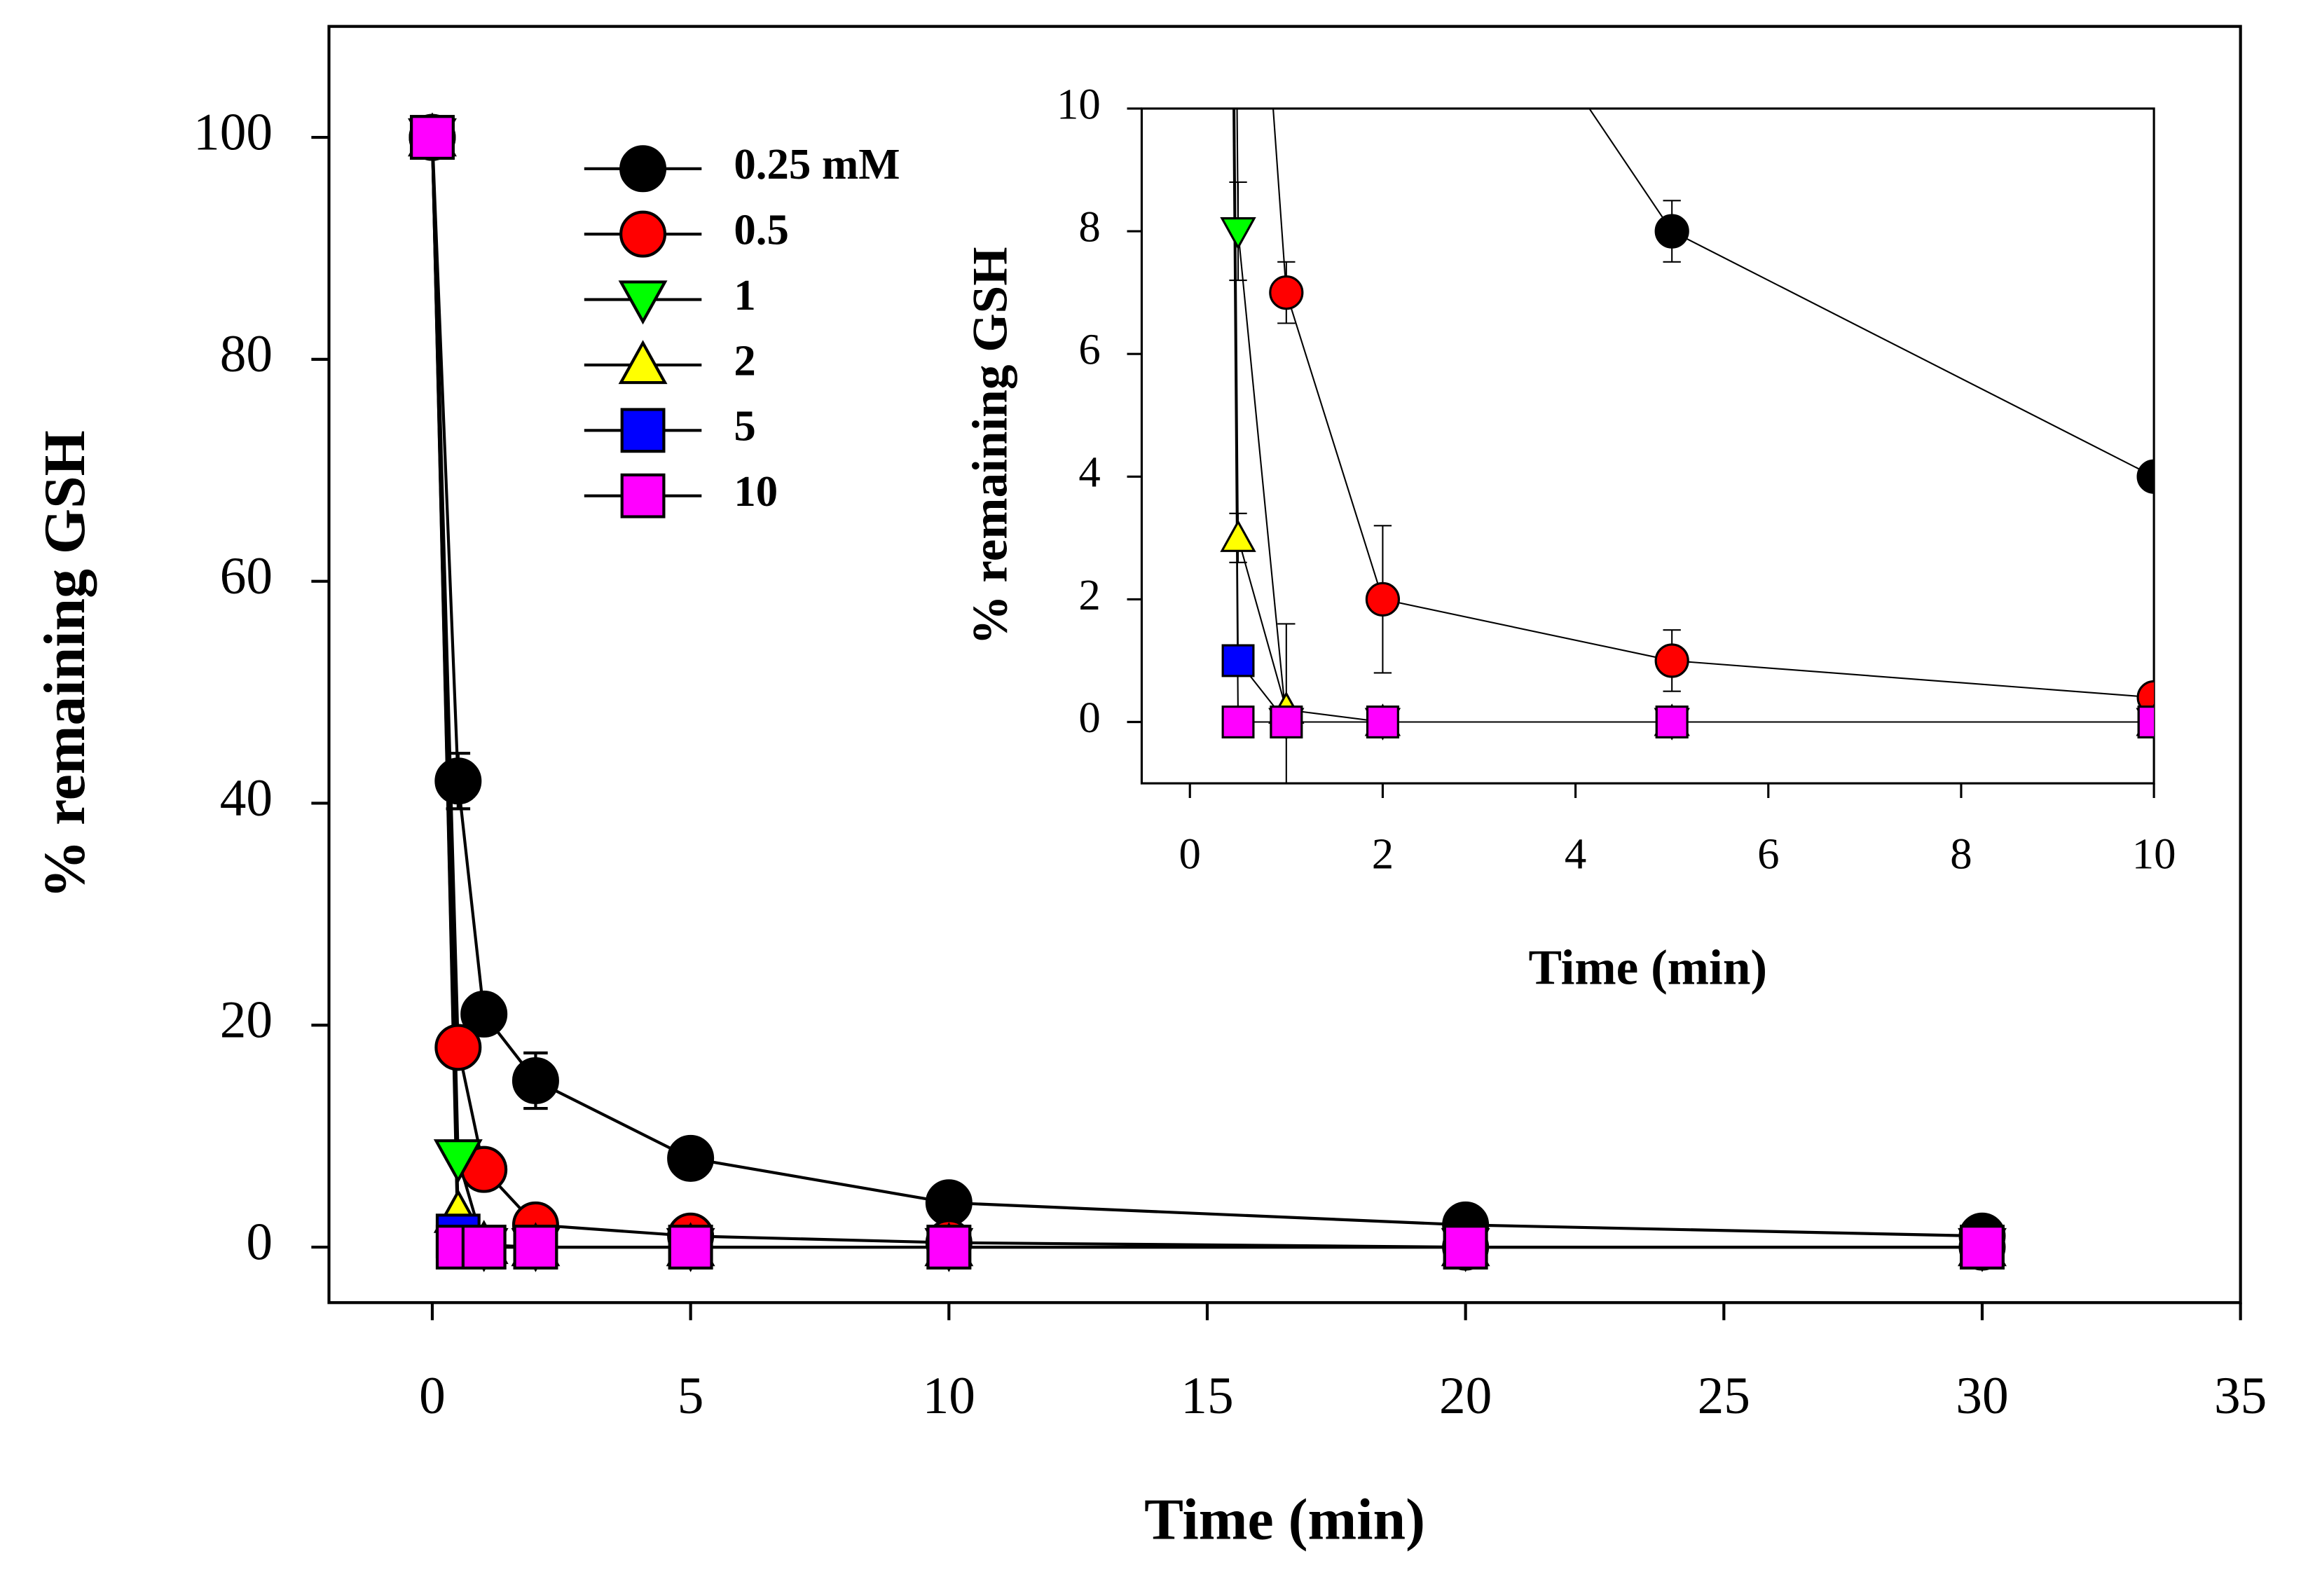 The height and width of the screenshot is (1596, 2301). I want to click on legend-label: 10, so click(756, 492).